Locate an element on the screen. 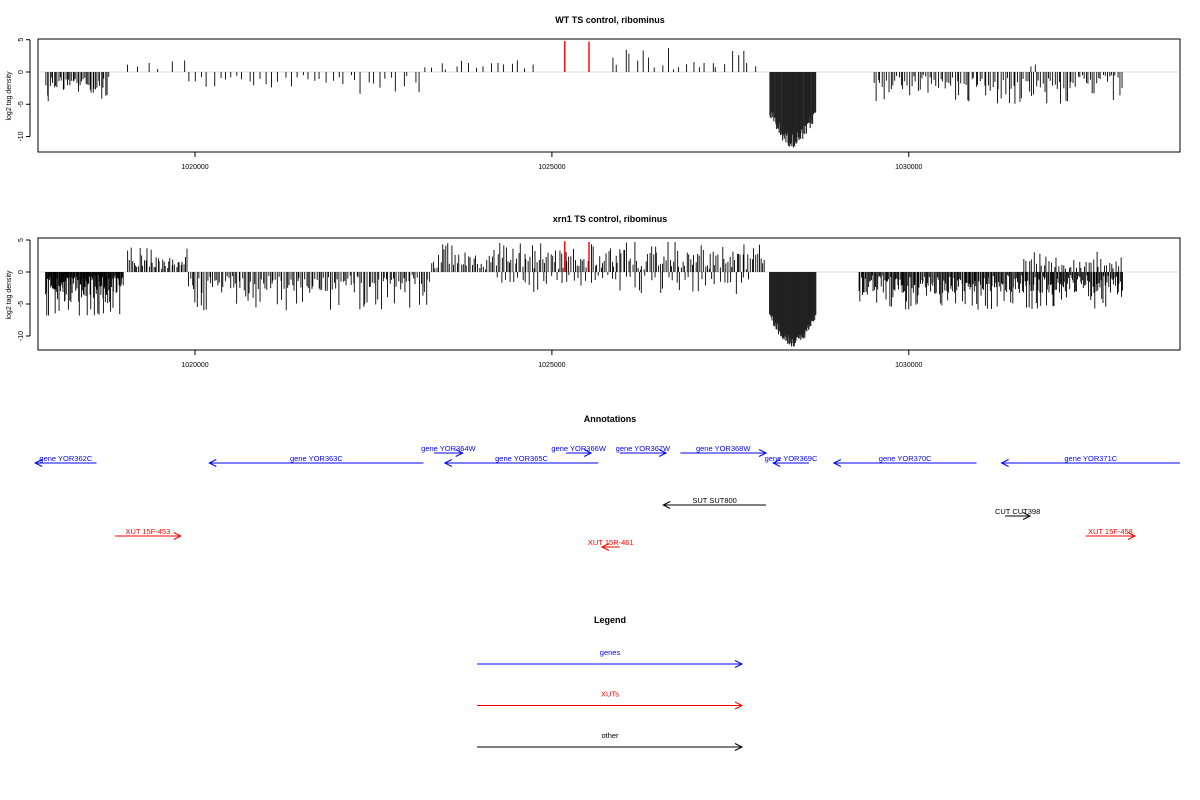 This screenshot has width=1200, height=800. feature-sut-sut800: SUT SUT800 is located at coordinates (714, 502).